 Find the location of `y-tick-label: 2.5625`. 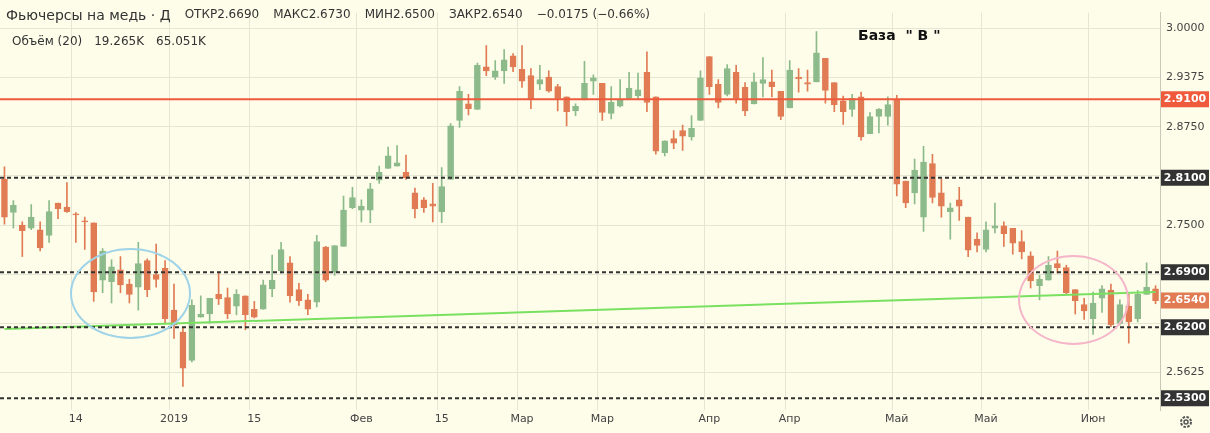

y-tick-label: 2.5625 is located at coordinates (1185, 372).